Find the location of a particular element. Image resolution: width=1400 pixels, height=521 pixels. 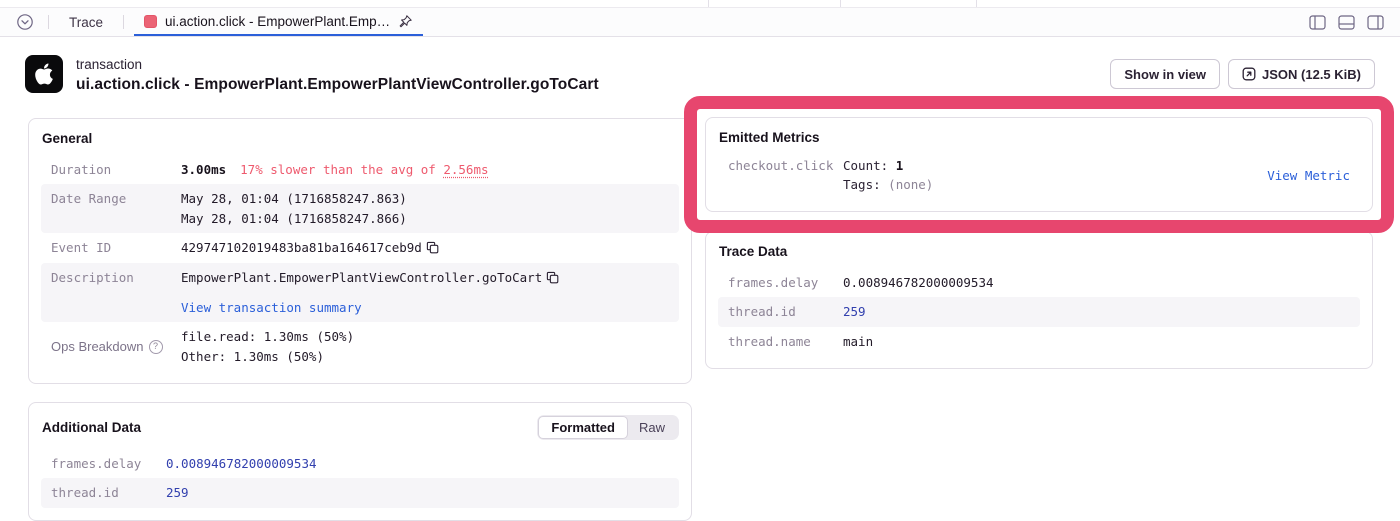

ops-breakdown-line: file.read: 1.30ms (50%) is located at coordinates (268, 337).